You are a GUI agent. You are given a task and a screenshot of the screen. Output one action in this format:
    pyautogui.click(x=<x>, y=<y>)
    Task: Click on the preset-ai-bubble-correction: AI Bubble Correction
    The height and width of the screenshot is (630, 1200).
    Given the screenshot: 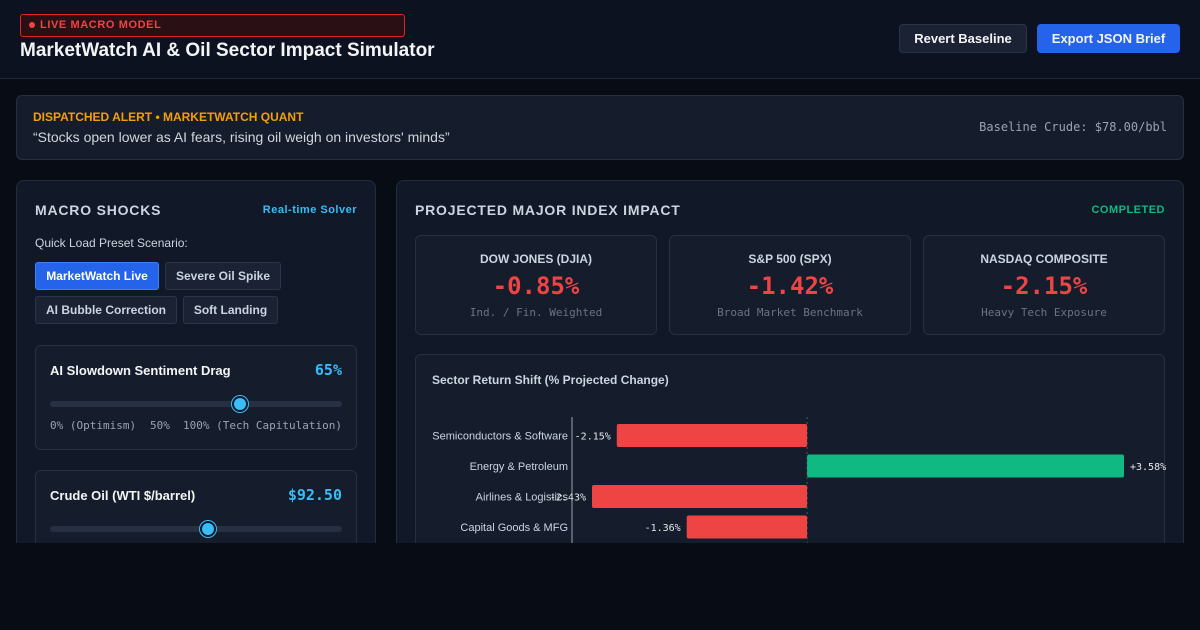 What is the action you would take?
    pyautogui.click(x=106, y=310)
    